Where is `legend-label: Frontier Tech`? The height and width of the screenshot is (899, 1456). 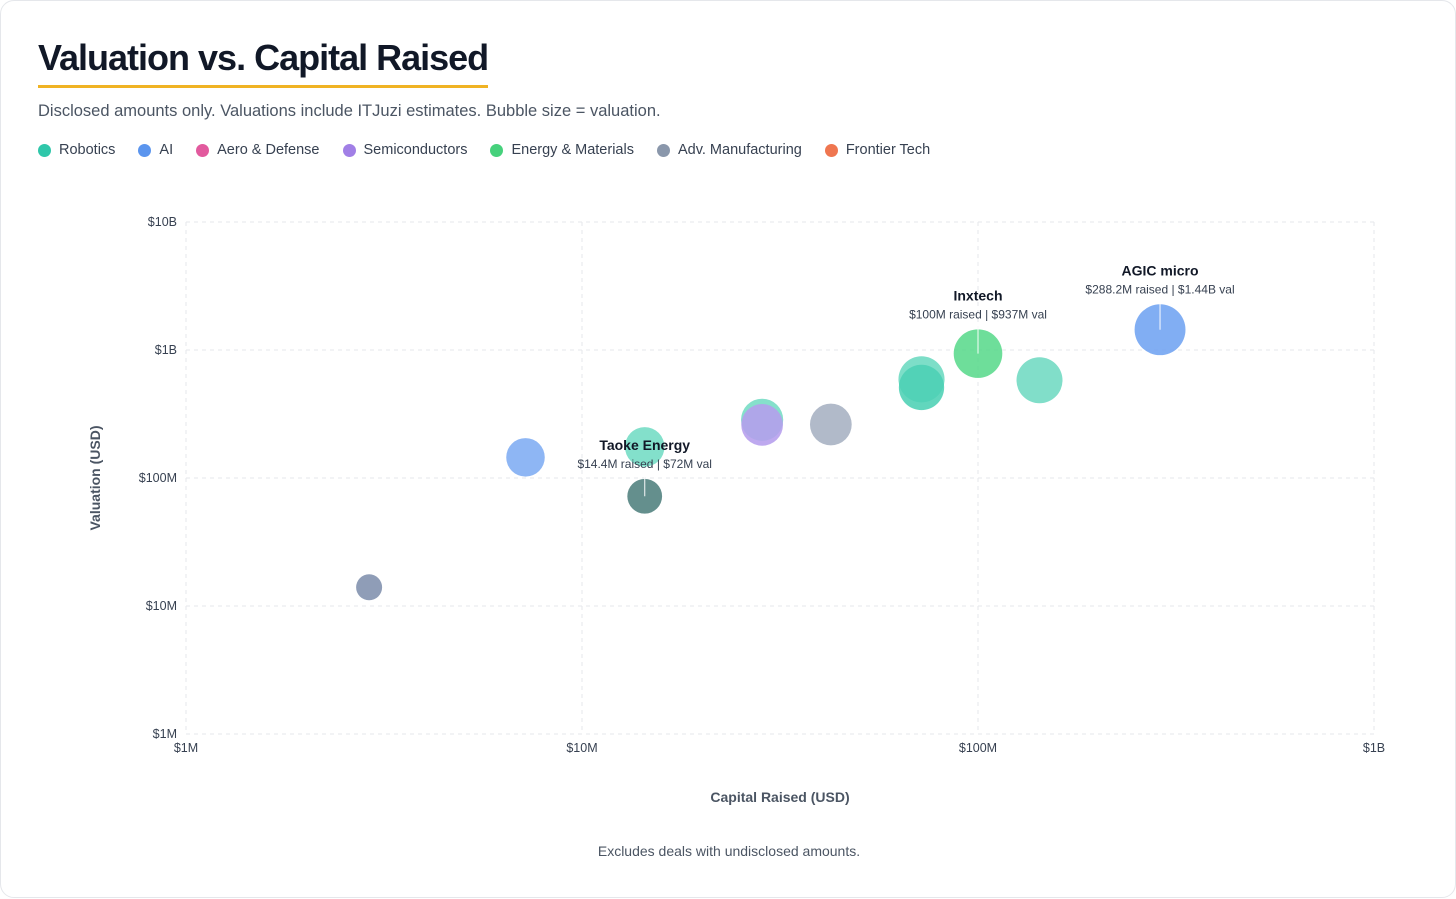 legend-label: Frontier Tech is located at coordinates (888, 150).